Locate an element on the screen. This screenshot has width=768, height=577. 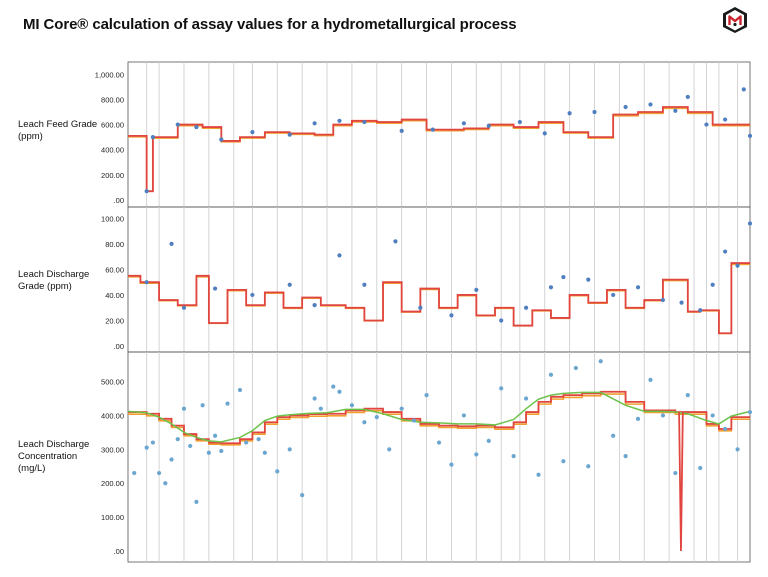
y-tick-label: 400.00 is located at coordinates (112, 415).